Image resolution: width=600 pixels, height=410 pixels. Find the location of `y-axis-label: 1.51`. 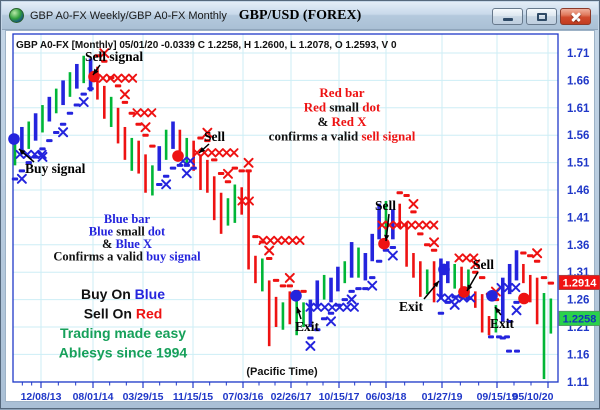

y-axis-label: 1.51 is located at coordinates (578, 164).